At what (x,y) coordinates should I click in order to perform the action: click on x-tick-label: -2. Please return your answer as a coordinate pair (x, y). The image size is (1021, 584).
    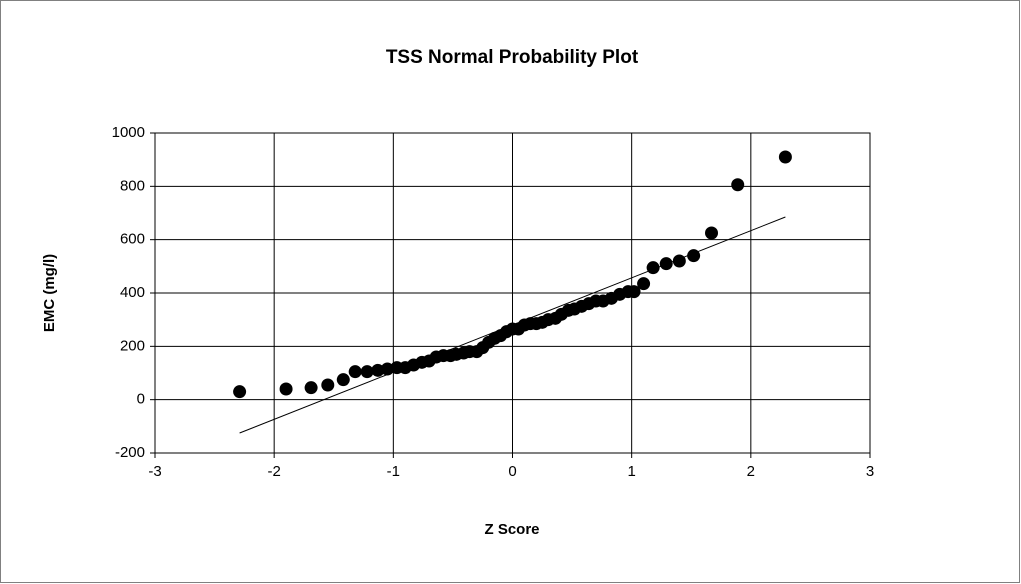
    Looking at the image, I should click on (273, 471).